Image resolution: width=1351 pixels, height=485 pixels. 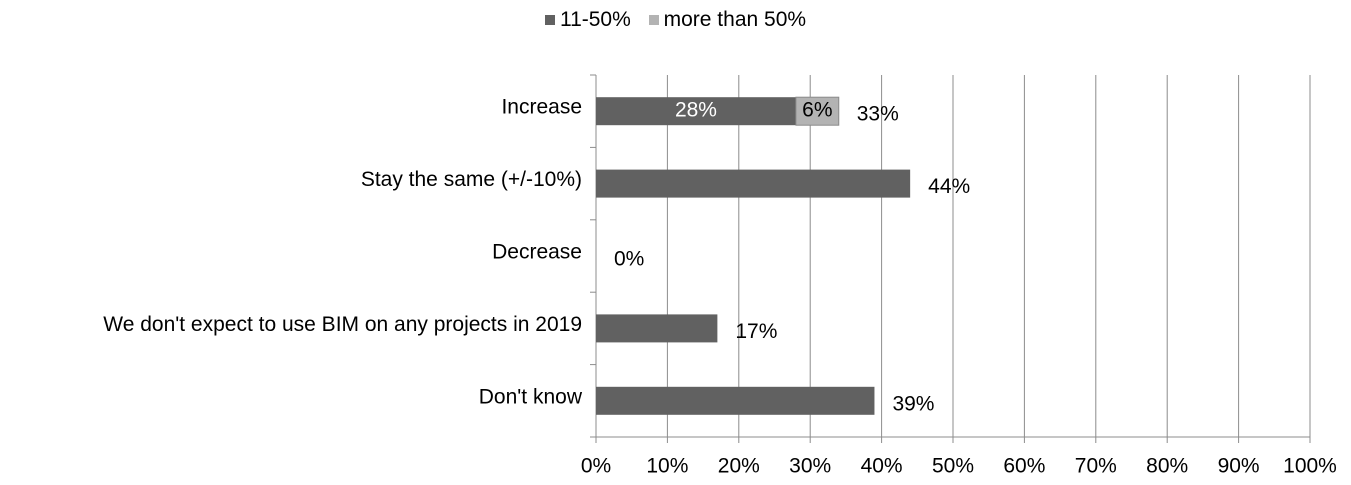 What do you see at coordinates (878, 114) in the screenshot?
I see `total-label-0: 33%` at bounding box center [878, 114].